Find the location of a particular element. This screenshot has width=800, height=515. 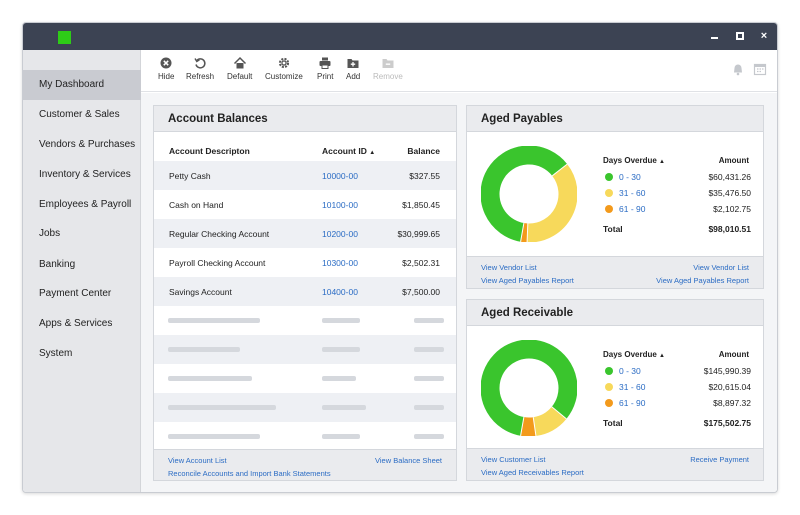

sidebar-item-inventory-services: Inventory & Services is located at coordinates (85, 174).